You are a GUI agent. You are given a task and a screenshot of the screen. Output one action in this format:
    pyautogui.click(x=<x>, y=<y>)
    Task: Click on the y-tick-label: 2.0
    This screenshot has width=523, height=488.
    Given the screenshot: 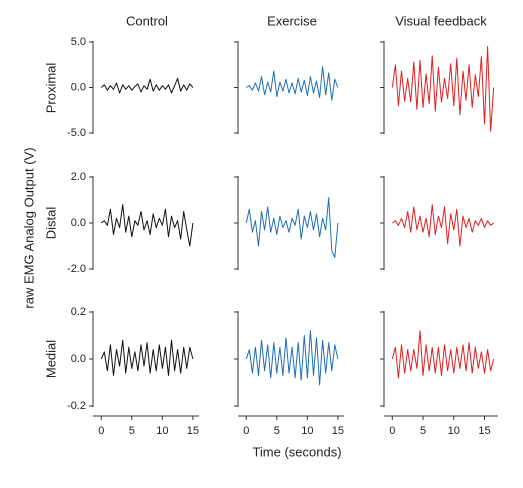 What is the action you would take?
    pyautogui.click(x=78, y=177)
    